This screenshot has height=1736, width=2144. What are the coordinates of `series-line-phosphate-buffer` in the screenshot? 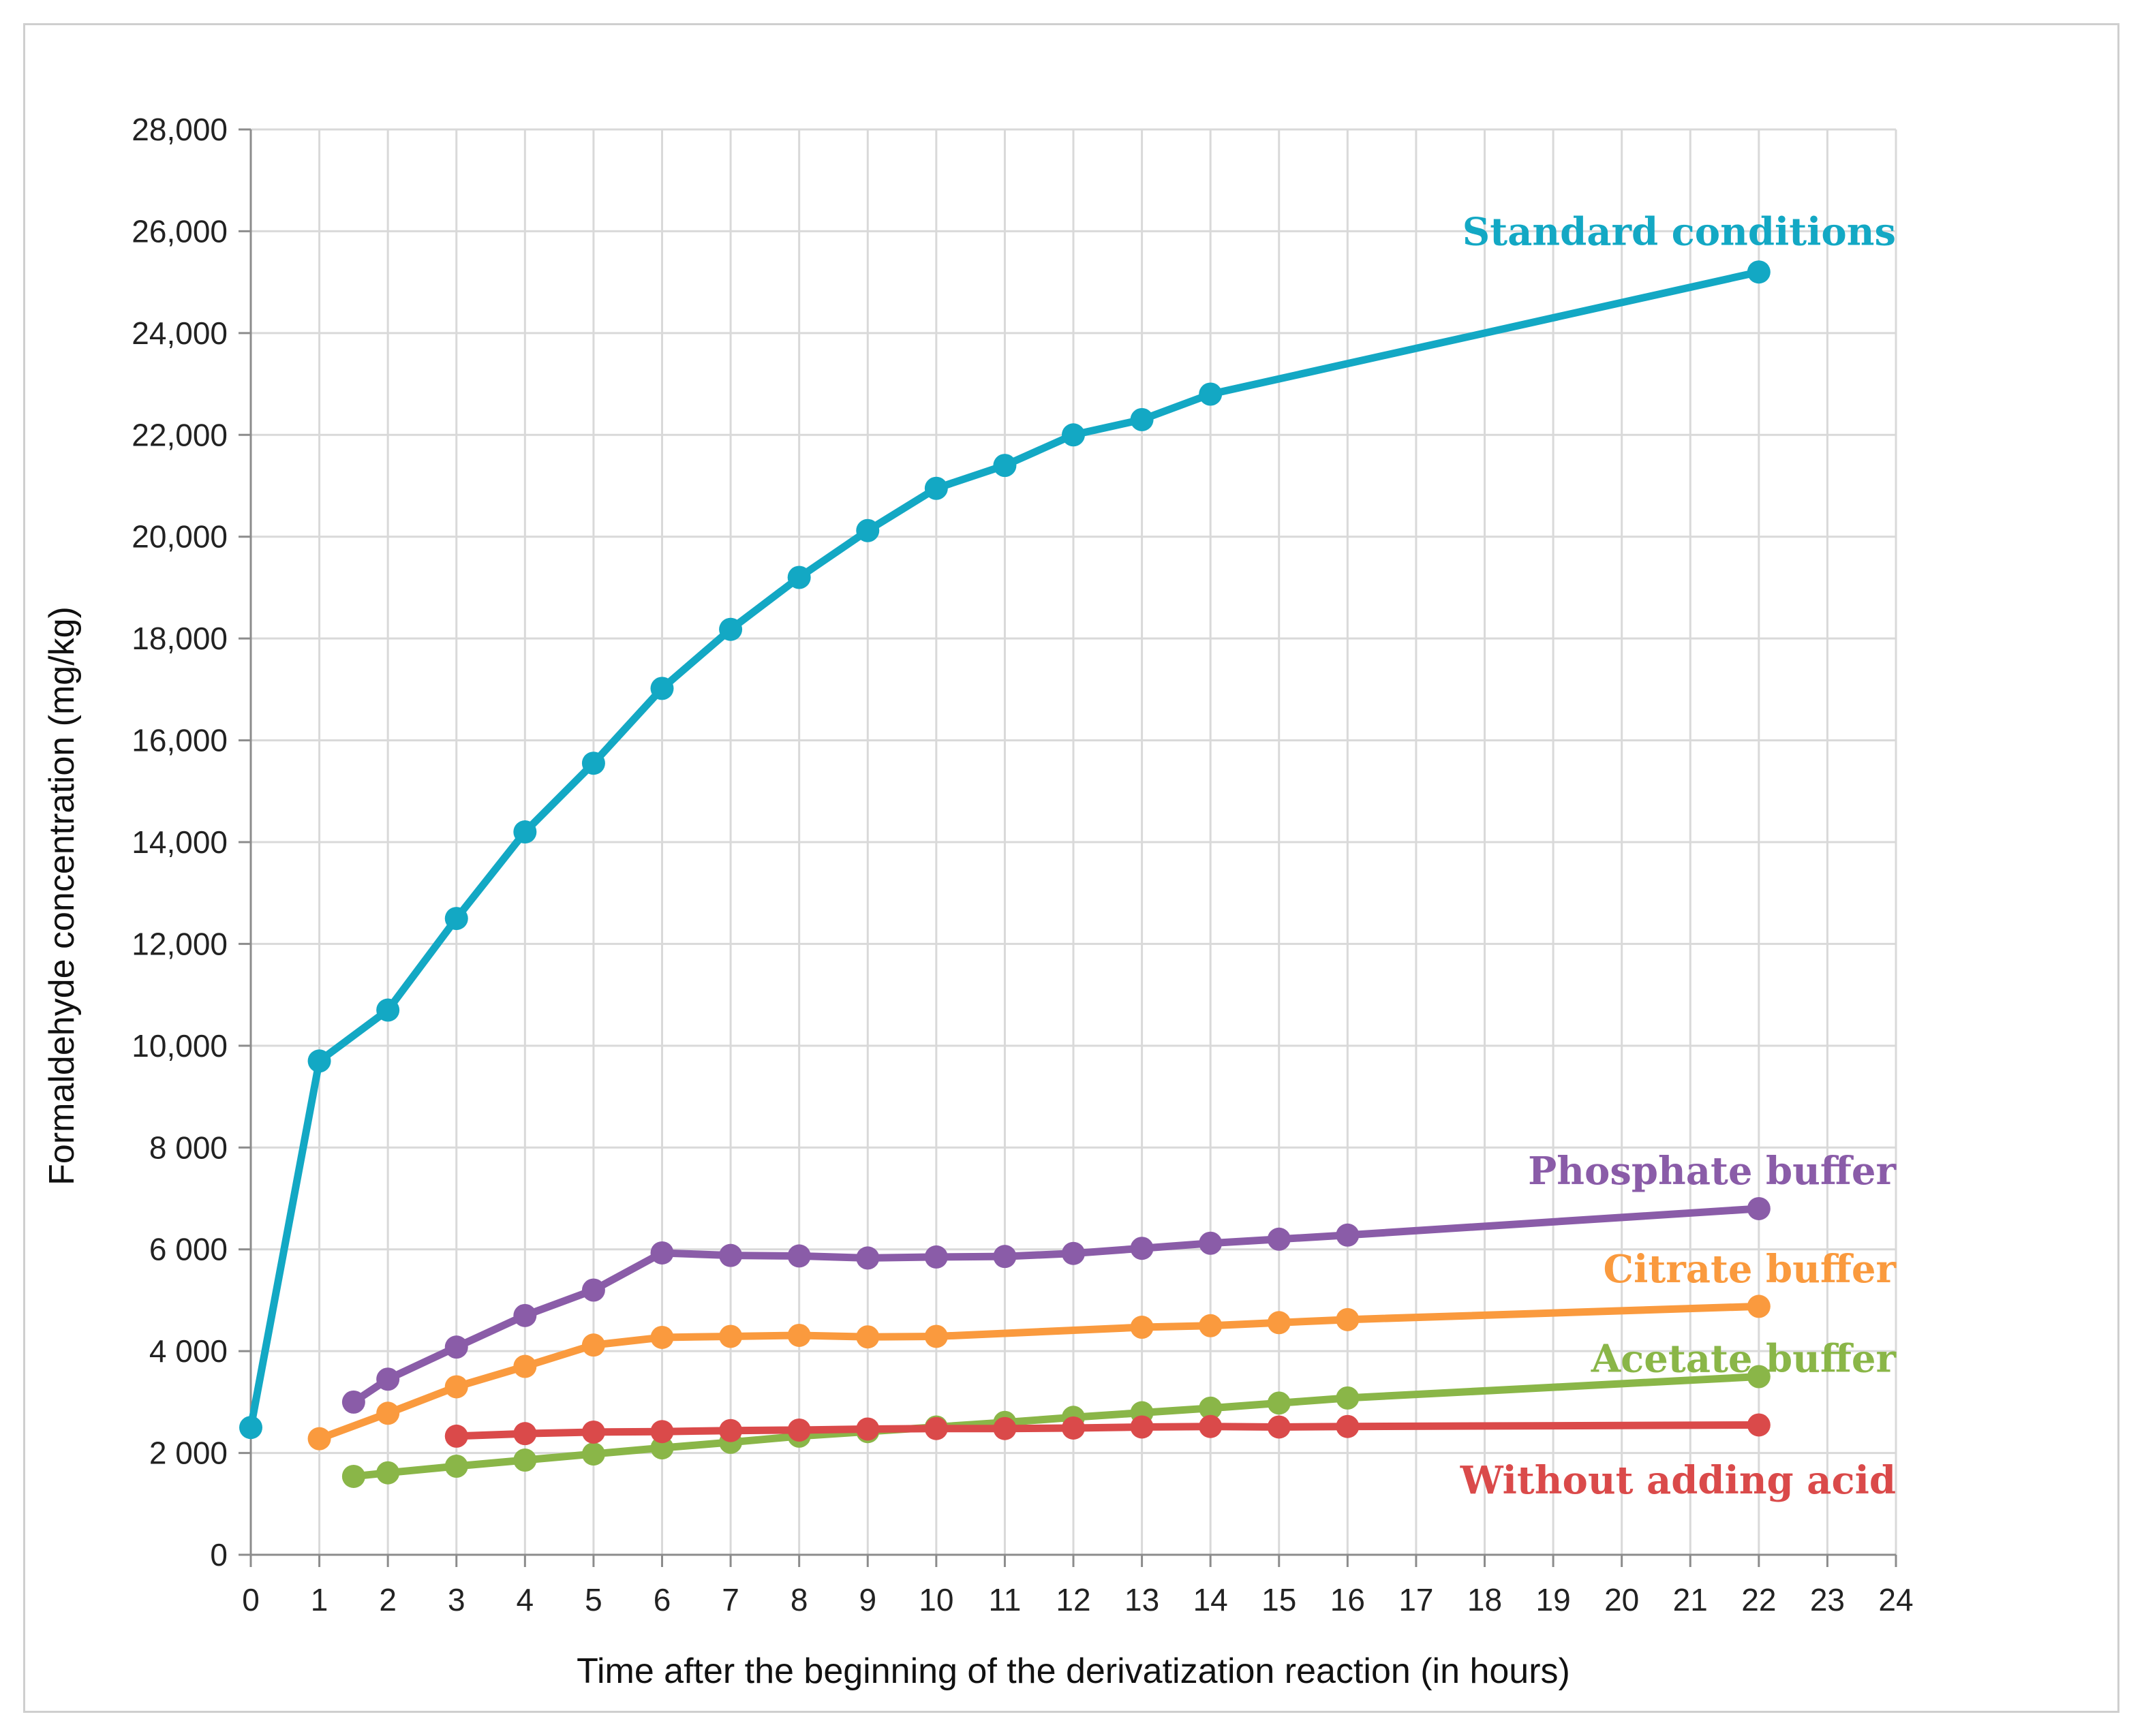 It's located at (1056, 1305).